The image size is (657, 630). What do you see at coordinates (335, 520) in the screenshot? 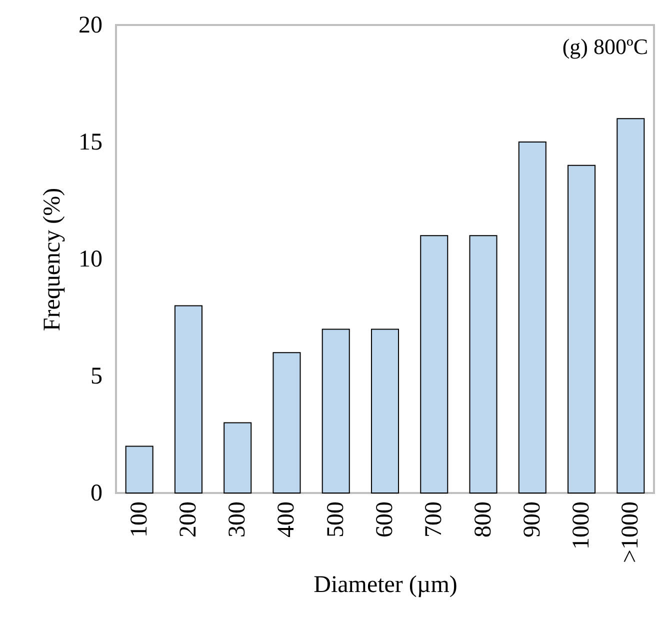
I see `x-tick-label: 500` at bounding box center [335, 520].